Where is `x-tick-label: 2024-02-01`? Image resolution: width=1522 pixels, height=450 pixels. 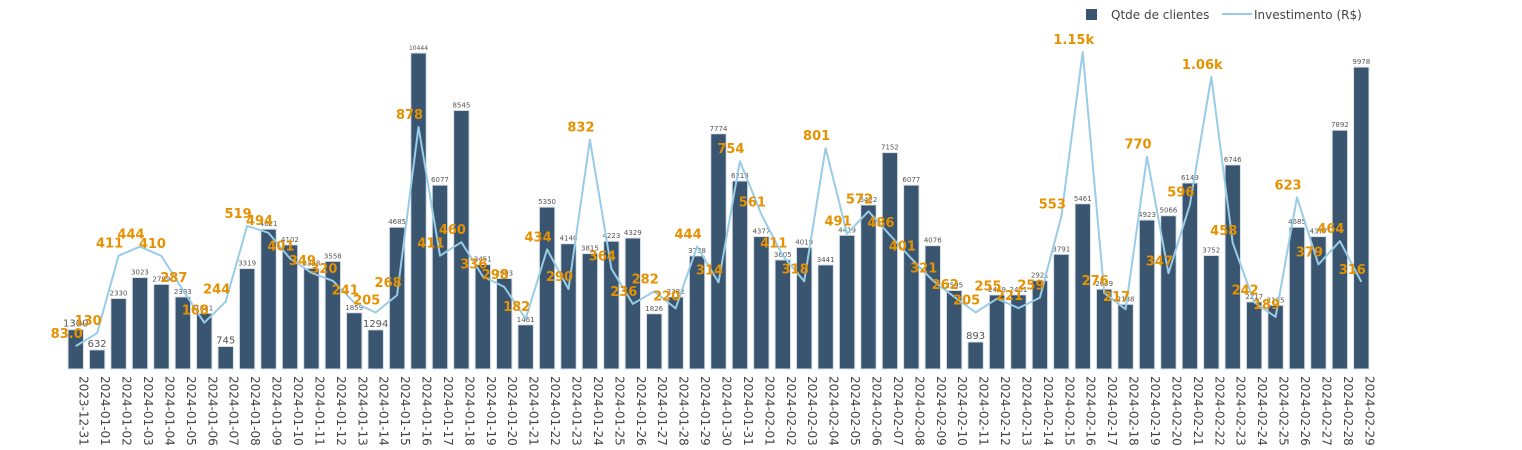
x-tick-label: 2024-02-01 is located at coordinates (769, 411).